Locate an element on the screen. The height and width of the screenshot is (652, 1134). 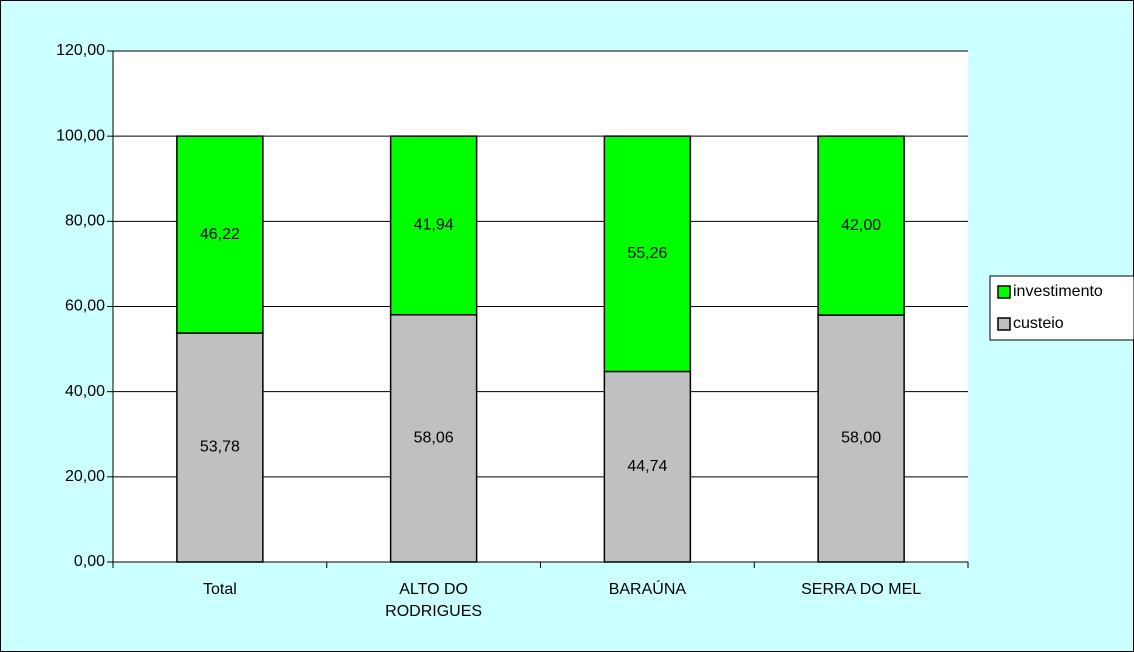
y-tick-label: 100,00 is located at coordinates (80, 135).